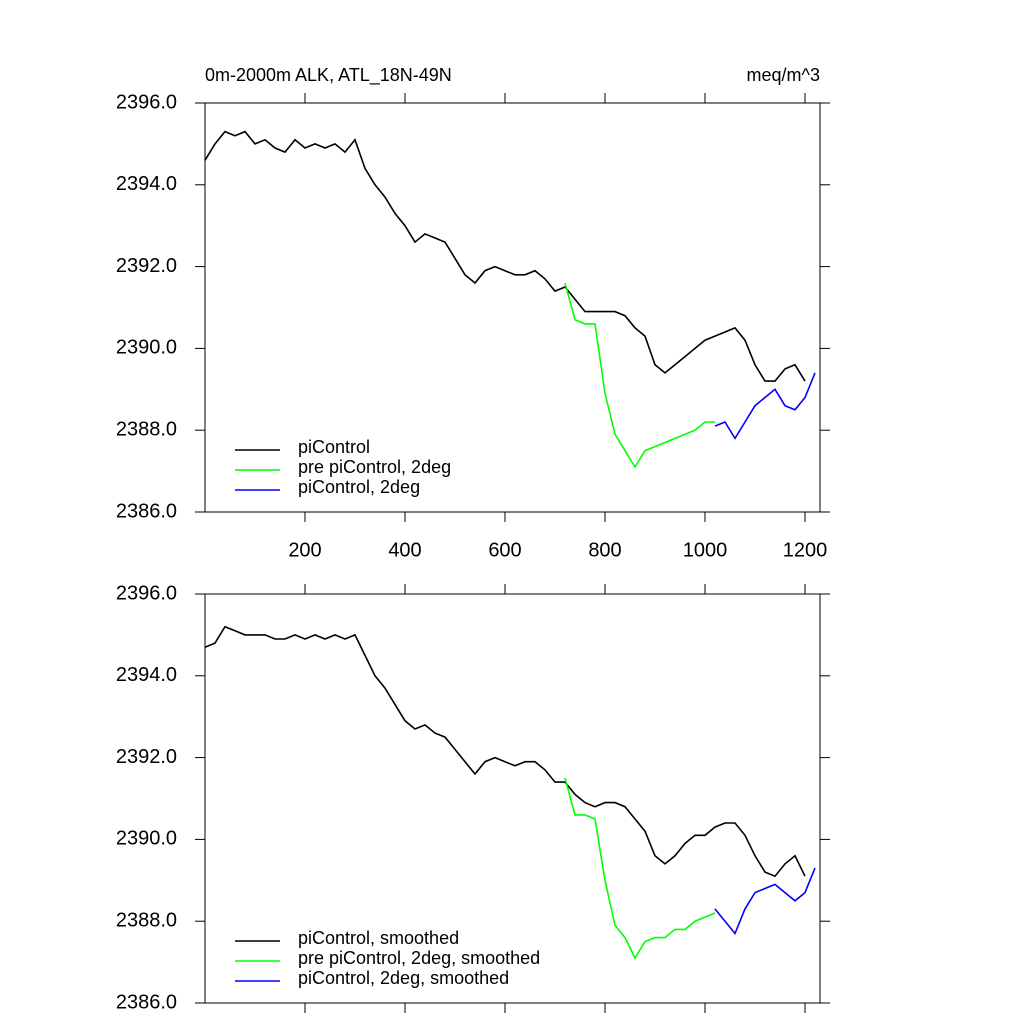  I want to click on chart-title: 0m-2000m ALK, ATL_18N-49N, so click(328, 75).